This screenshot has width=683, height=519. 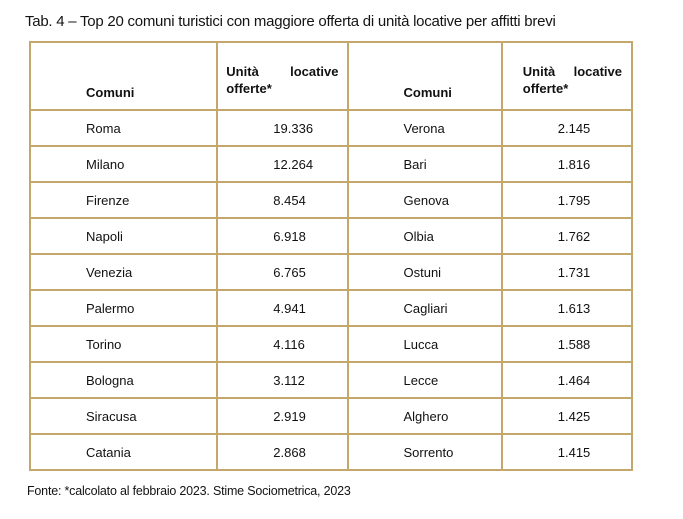 I want to click on units-cell: 4.941, so click(x=282, y=308).